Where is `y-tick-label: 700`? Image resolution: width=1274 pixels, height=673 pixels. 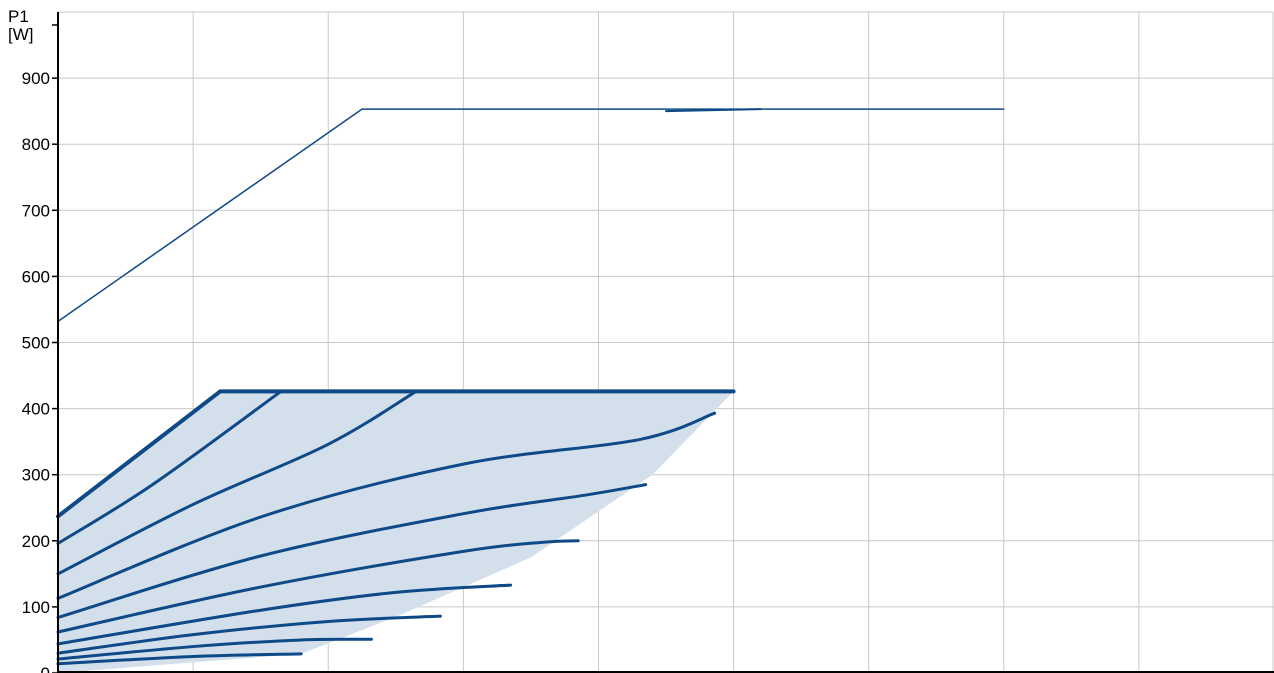 y-tick-label: 700 is located at coordinates (36, 210).